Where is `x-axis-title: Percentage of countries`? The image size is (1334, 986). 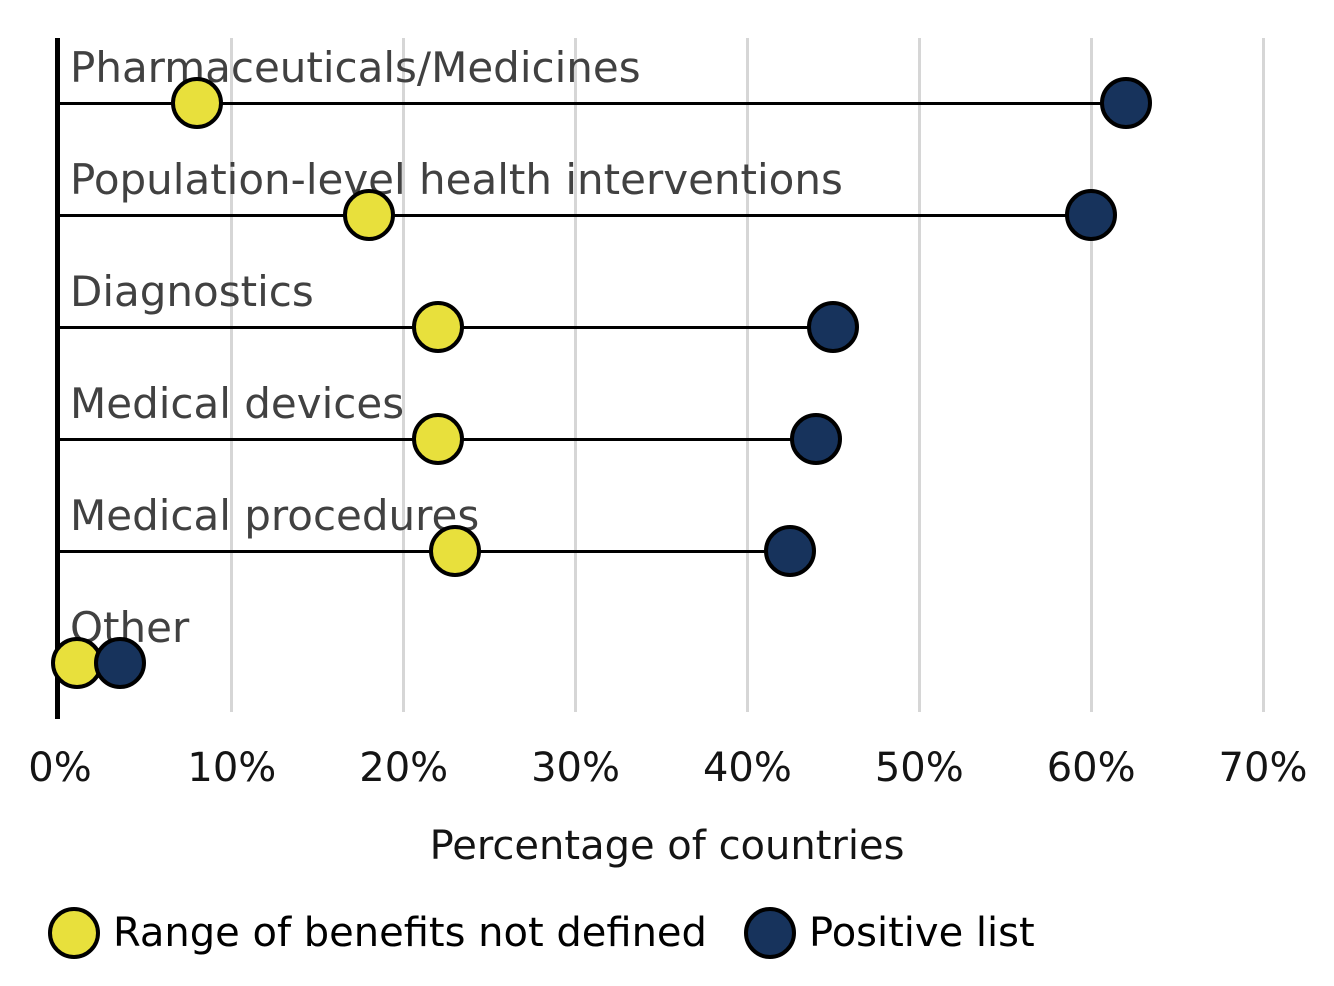
x-axis-title: Percentage of countries is located at coordinates (667, 846).